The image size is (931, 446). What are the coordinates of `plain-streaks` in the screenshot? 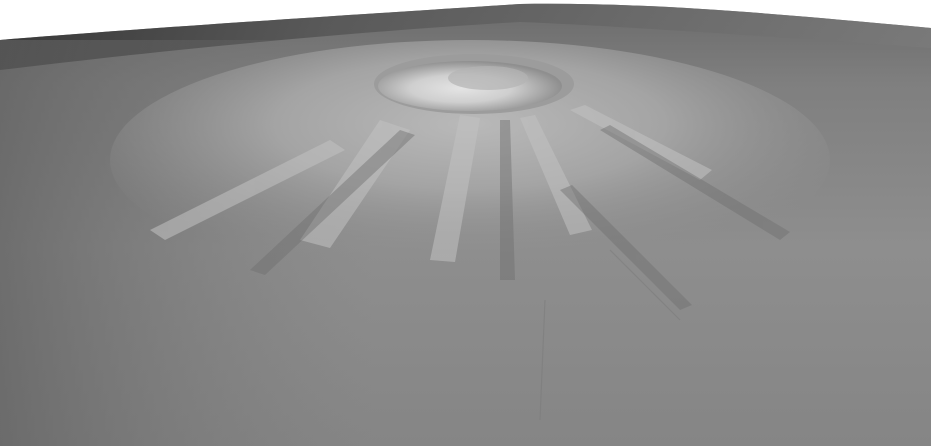 It's located at (610, 335).